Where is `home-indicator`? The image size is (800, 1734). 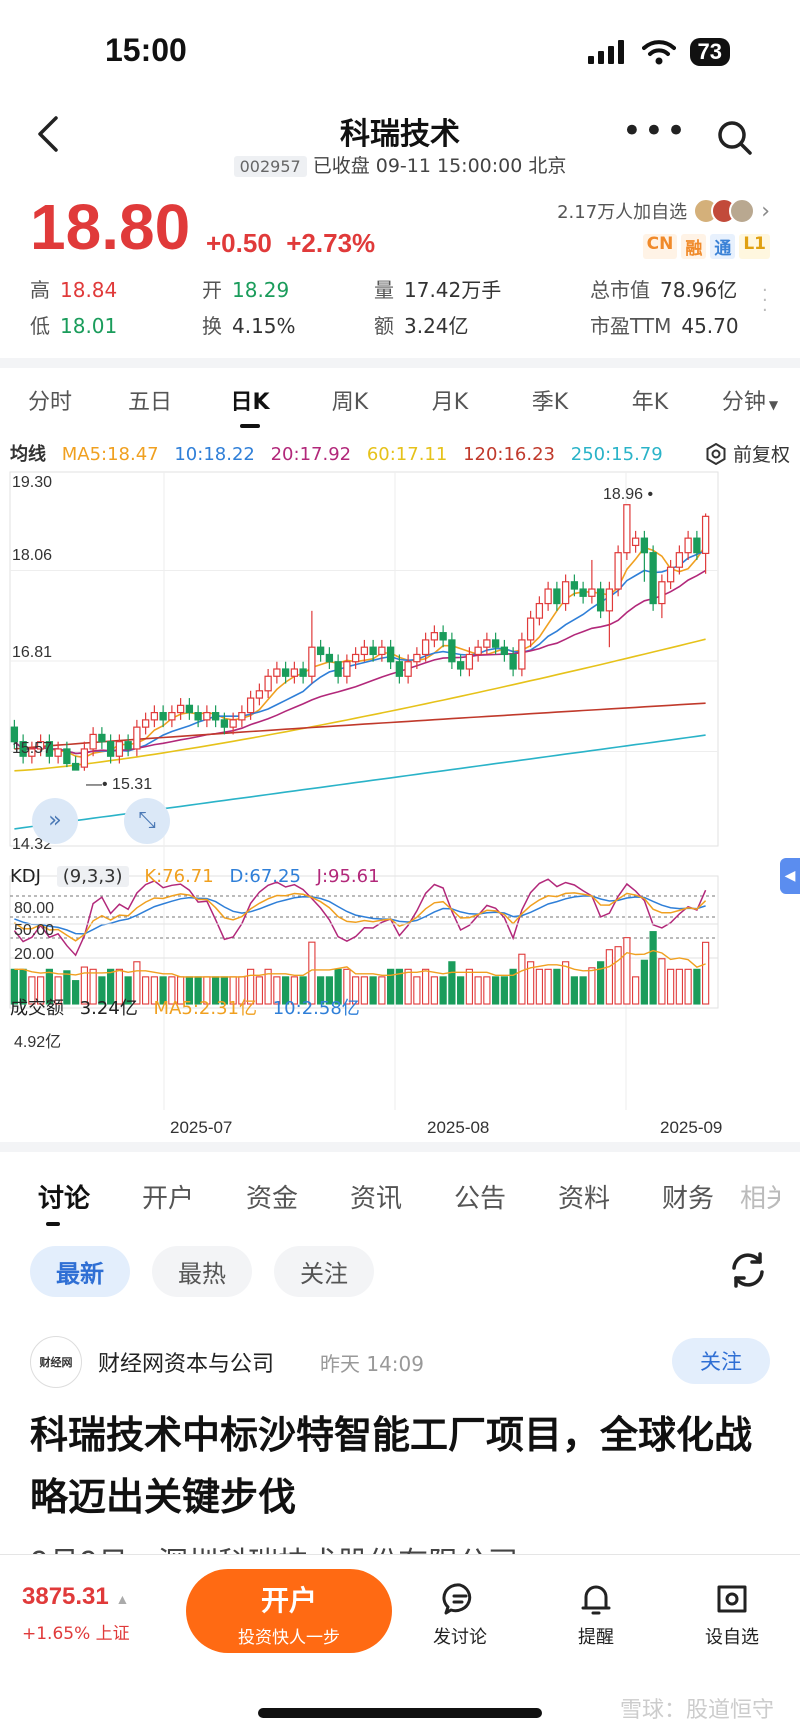 home-indicator is located at coordinates (400, 1713).